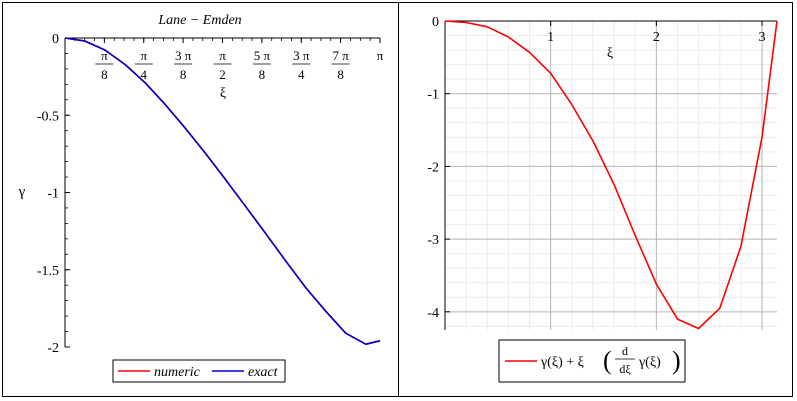 The image size is (797, 401). I want to click on x-tick-label: 3, so click(762, 37).